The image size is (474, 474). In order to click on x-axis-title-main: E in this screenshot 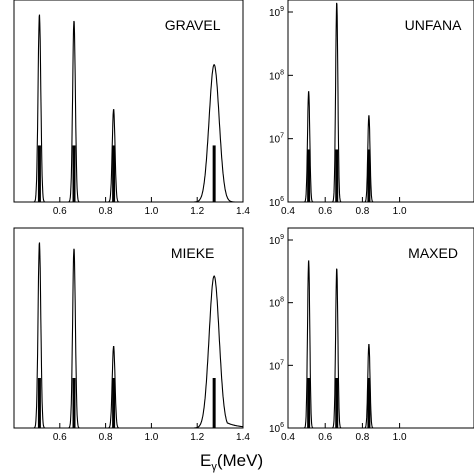, I will do `click(205, 460)`.